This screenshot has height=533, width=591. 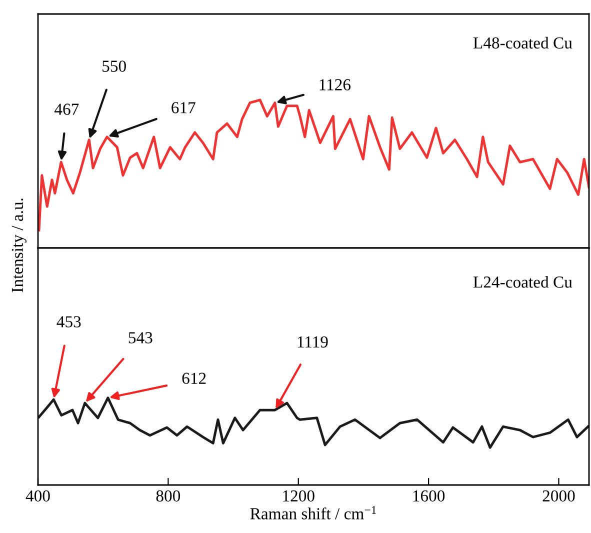 What do you see at coordinates (313, 513) in the screenshot?
I see `x-axis-title: Raman shift / cm$^{−1}$` at bounding box center [313, 513].